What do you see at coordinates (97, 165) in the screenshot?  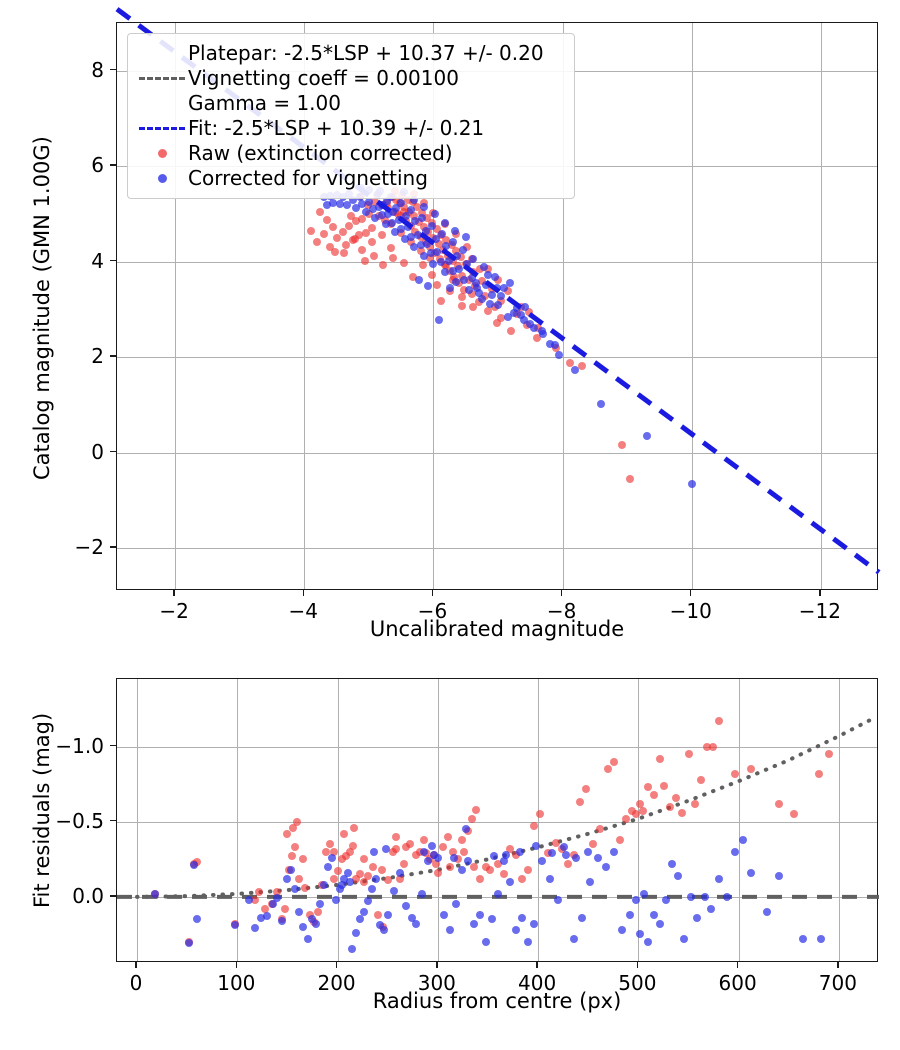 I see `y-tick-label: 6` at bounding box center [97, 165].